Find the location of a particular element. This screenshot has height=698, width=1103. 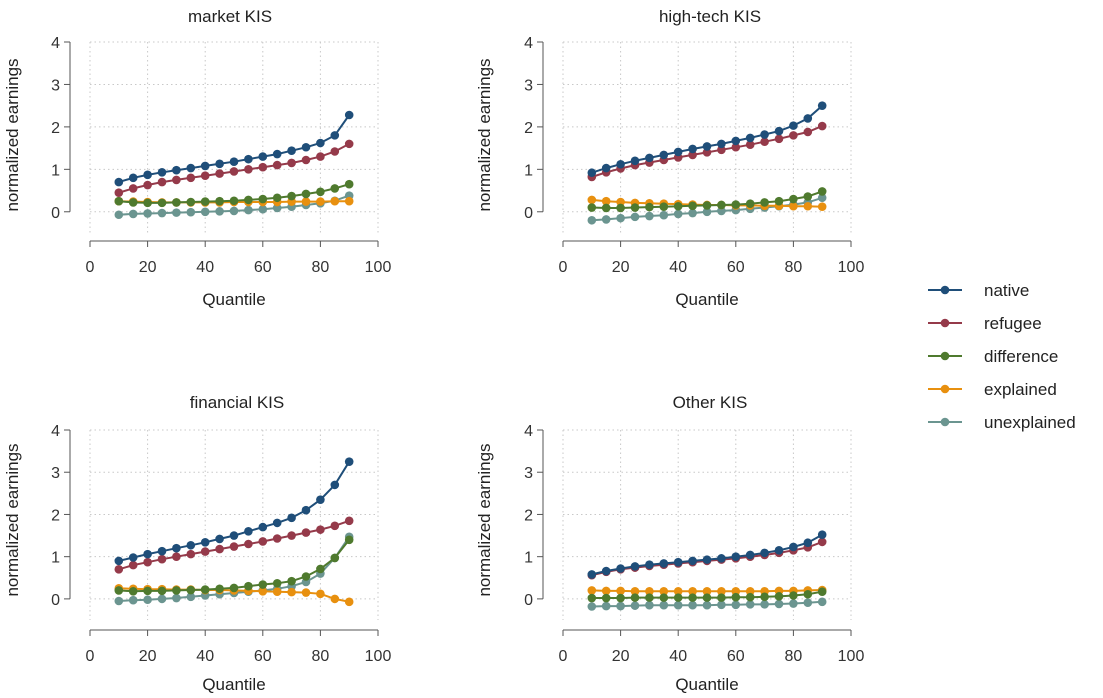

y-tick-label: 0 is located at coordinates (55, 600).